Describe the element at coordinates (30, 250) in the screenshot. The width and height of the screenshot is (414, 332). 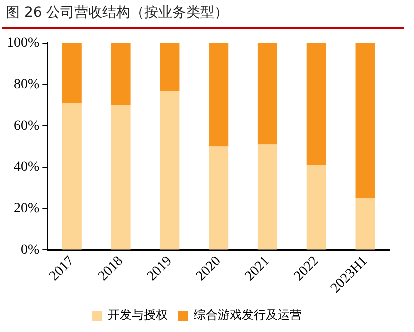
I see `y-tick-label: 0%` at that location.